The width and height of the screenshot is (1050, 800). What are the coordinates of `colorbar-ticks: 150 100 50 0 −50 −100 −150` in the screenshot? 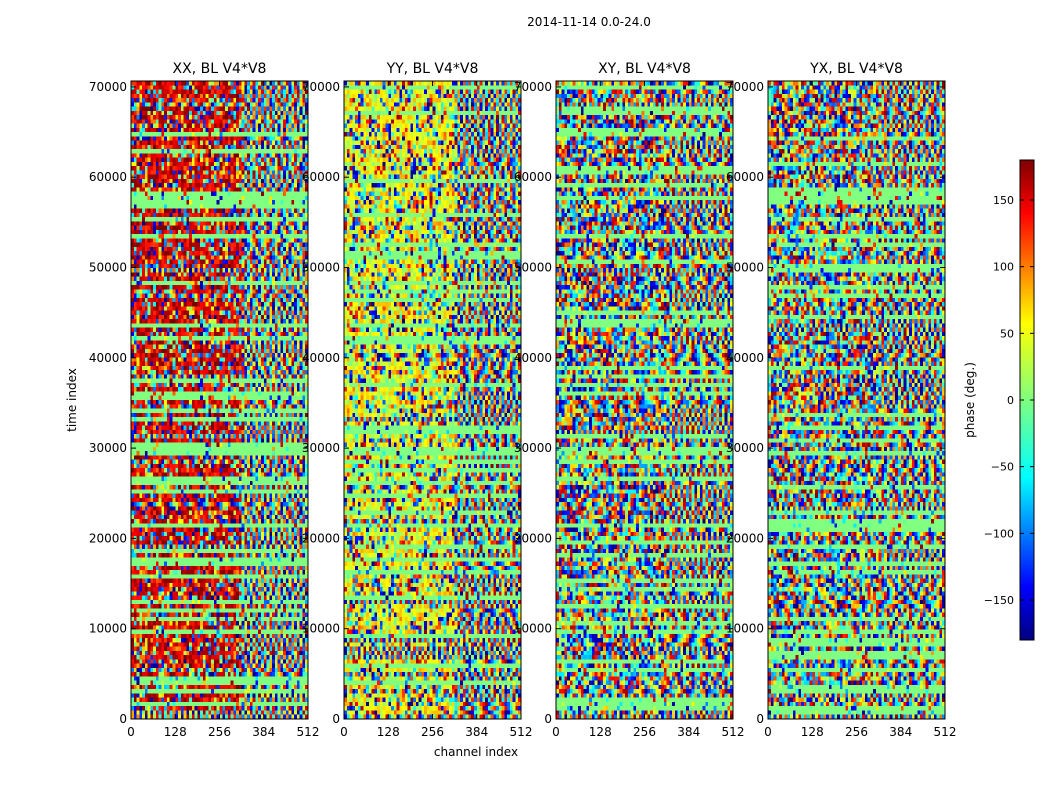 It's located at (1009, 400).